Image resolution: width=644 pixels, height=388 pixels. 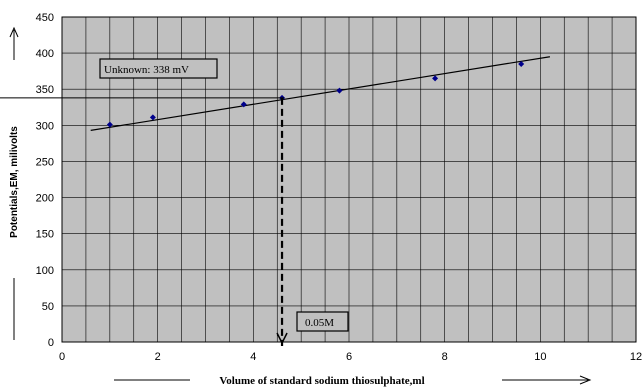 What do you see at coordinates (45, 18) in the screenshot?
I see `y-tick-label: 450` at bounding box center [45, 18].